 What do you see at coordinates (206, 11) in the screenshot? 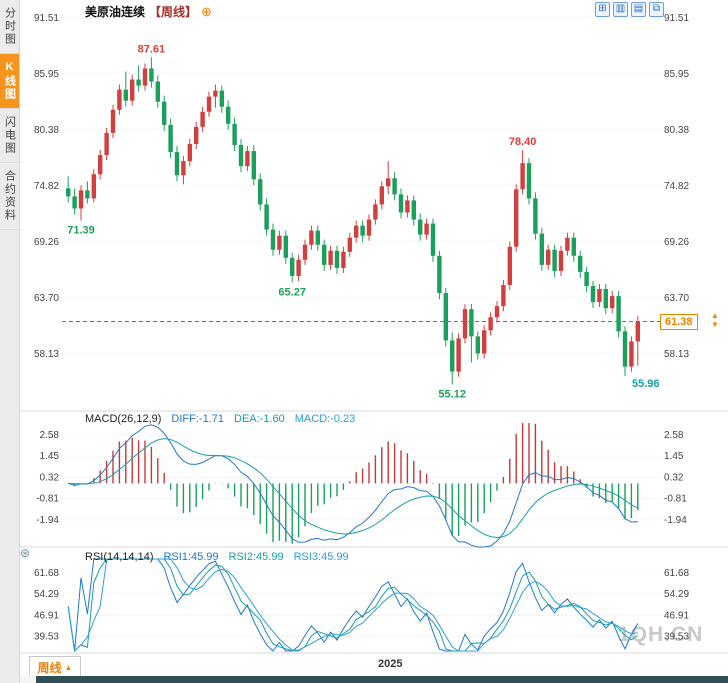
I see `add-indicator-icon: ⊕` at bounding box center [206, 11].